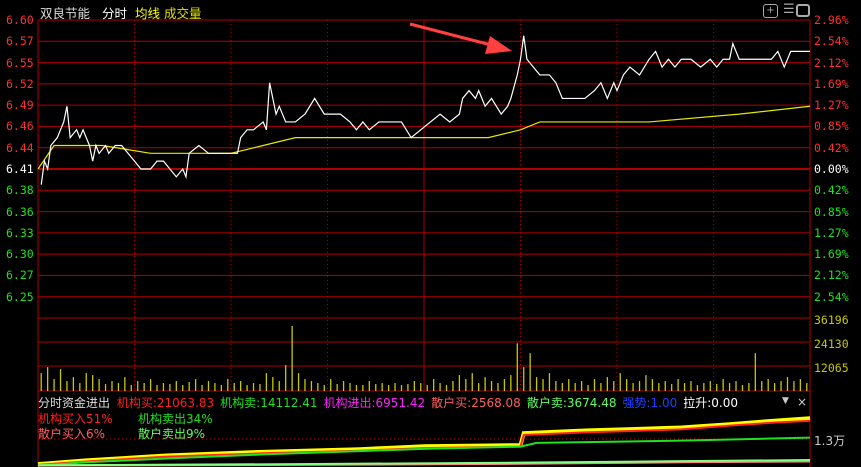 This screenshot has height=467, width=861. I want to click on price-tick-label: 6.27, so click(20, 275).